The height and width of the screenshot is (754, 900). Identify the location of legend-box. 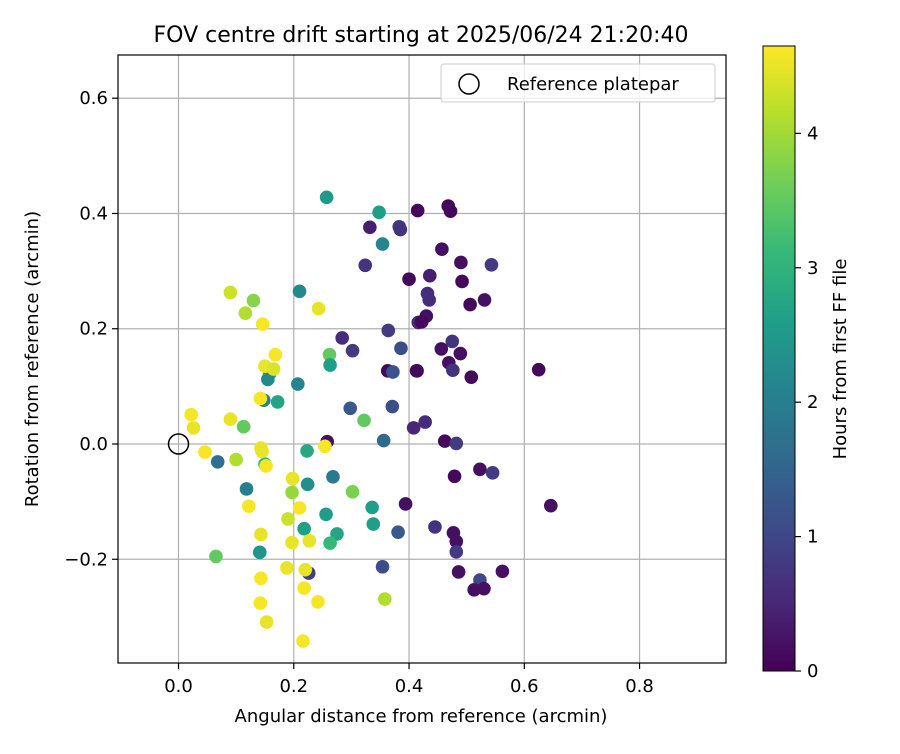
(578, 83).